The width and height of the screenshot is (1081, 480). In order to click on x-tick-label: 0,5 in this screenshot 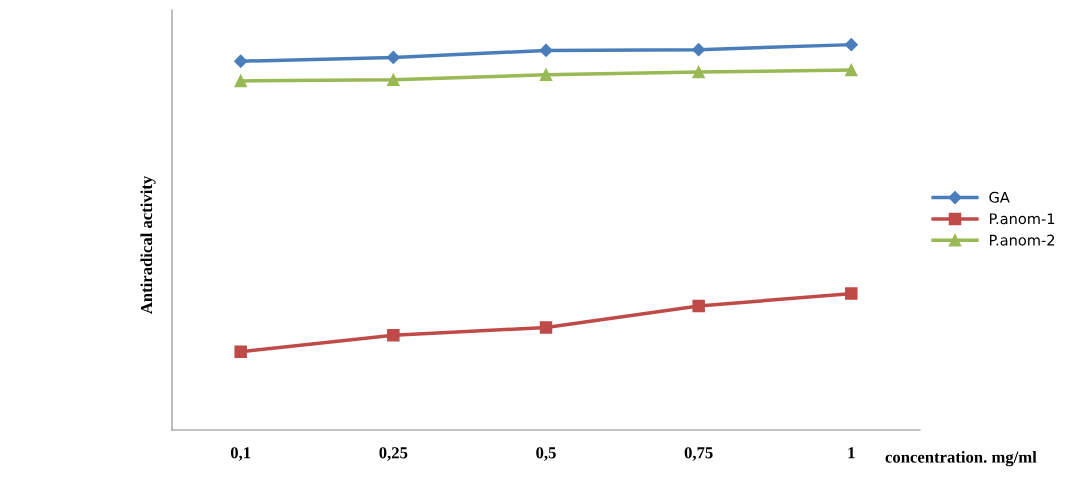, I will do `click(546, 454)`.